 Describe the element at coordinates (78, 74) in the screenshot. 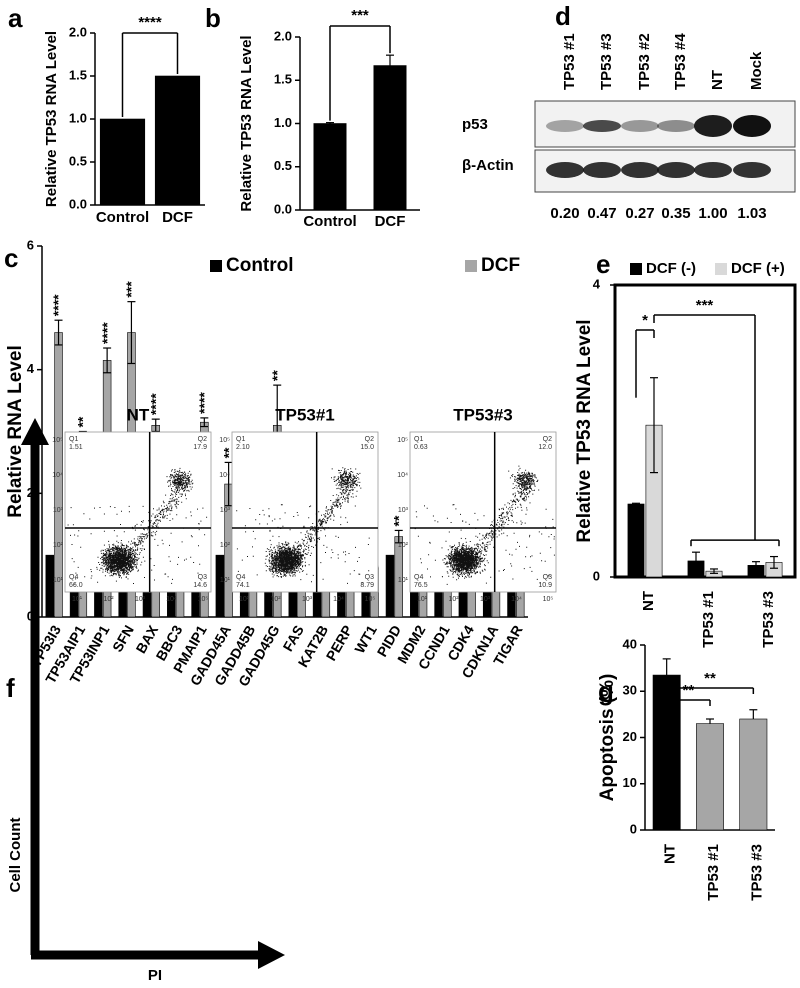

I see `y-tick-label: 1.5` at that location.